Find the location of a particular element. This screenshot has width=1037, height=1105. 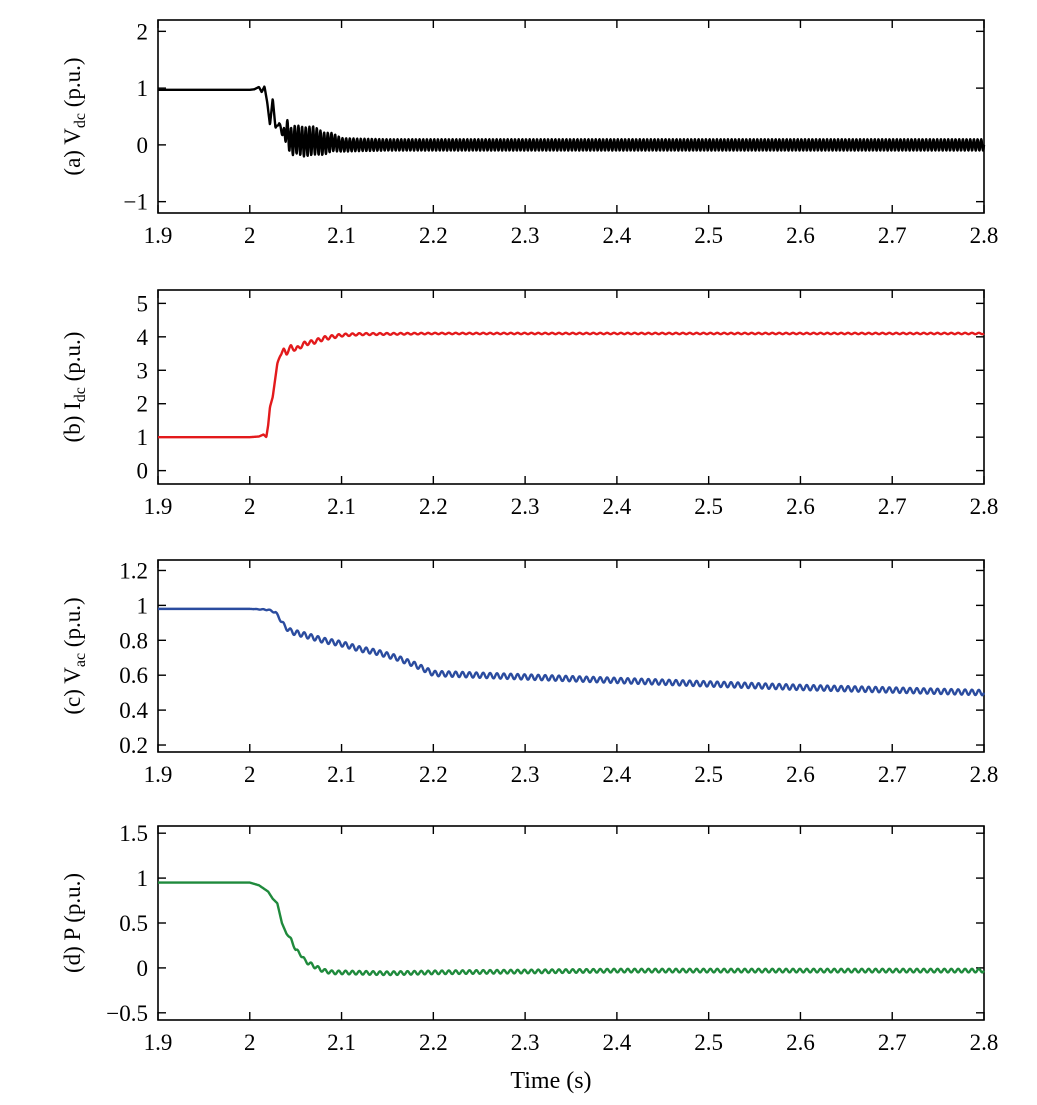

x-axis-label: Time (s) is located at coordinates (550, 1081).